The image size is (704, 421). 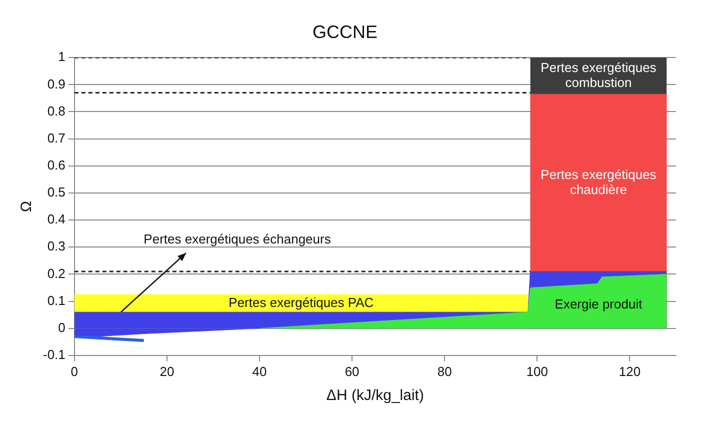 What do you see at coordinates (345, 32) in the screenshot?
I see `chart-title: GCCNE` at bounding box center [345, 32].